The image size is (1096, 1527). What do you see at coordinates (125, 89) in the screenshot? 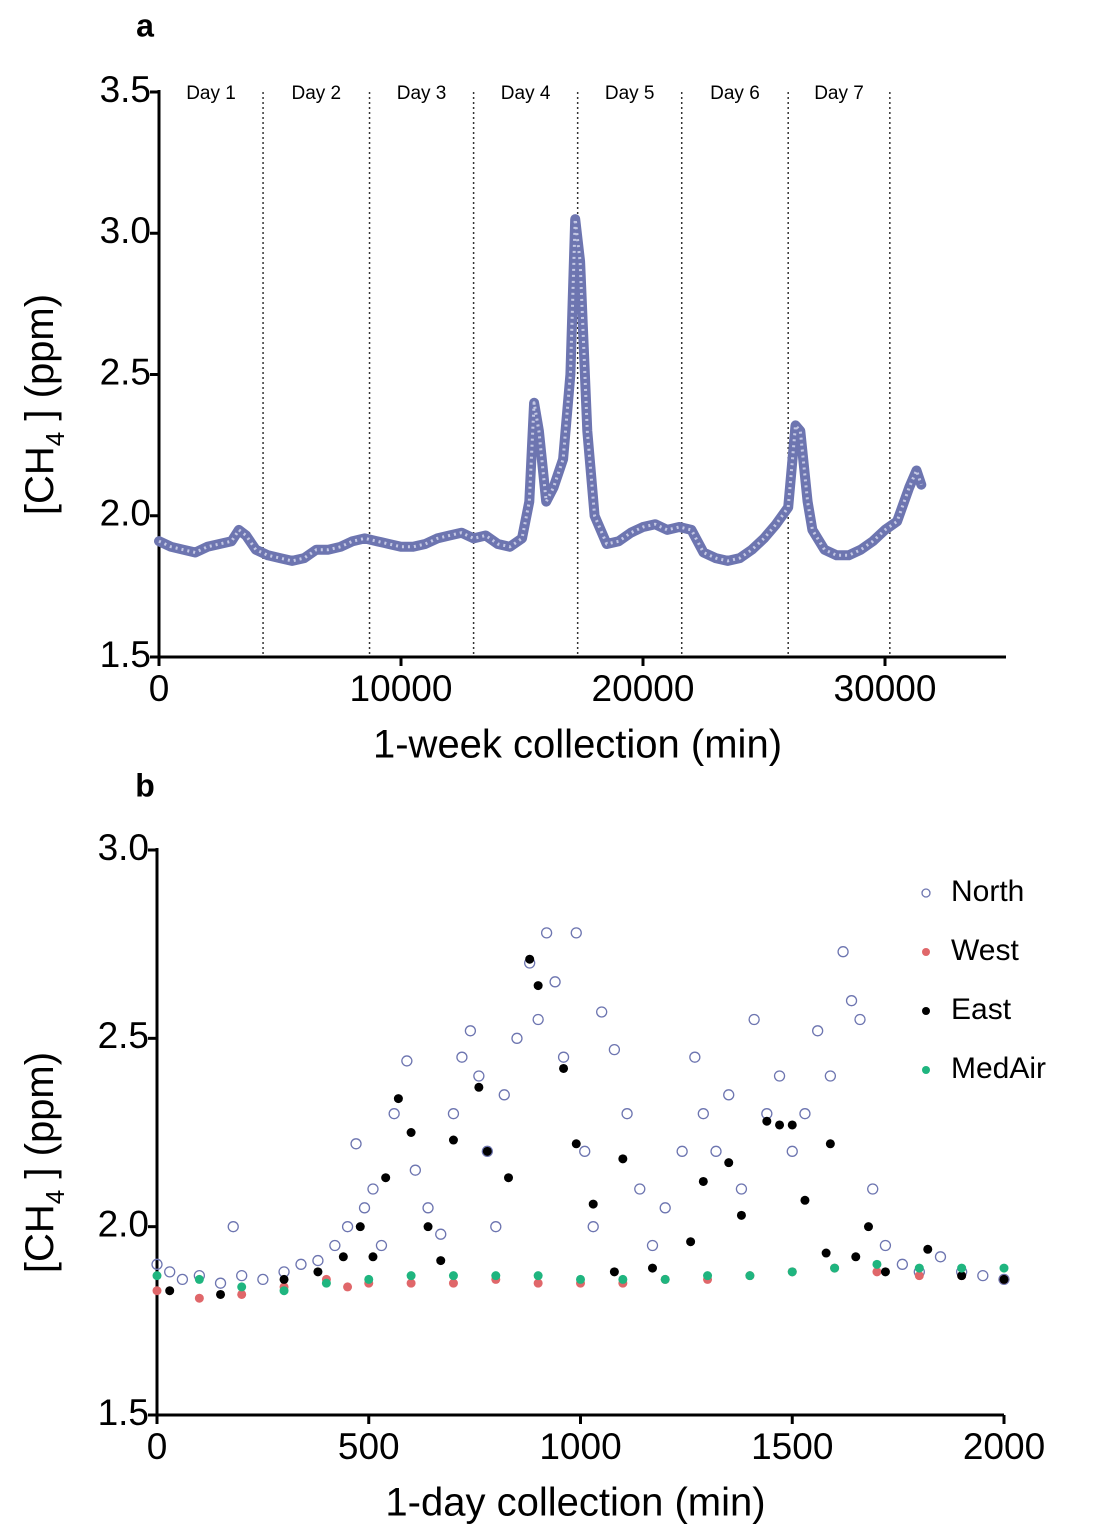
I see `y-tick-label: 3.5` at bounding box center [125, 89].